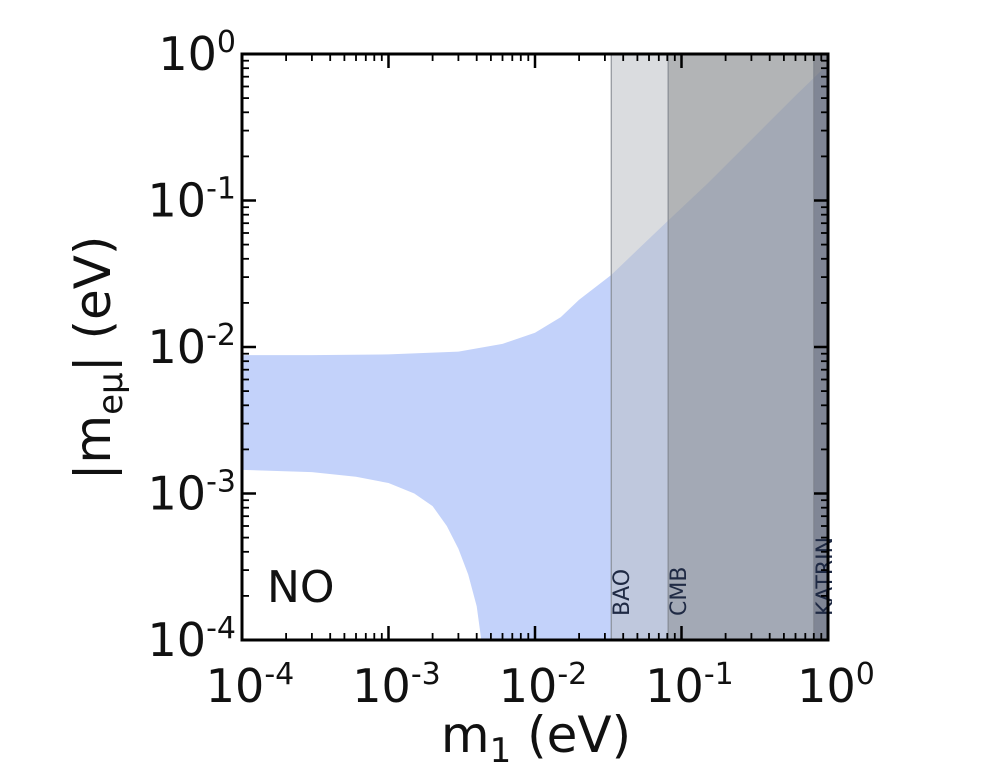 The height and width of the screenshot is (774, 1000). What do you see at coordinates (622, 592) in the screenshot?
I see `bao-band-label: BAO` at bounding box center [622, 592].